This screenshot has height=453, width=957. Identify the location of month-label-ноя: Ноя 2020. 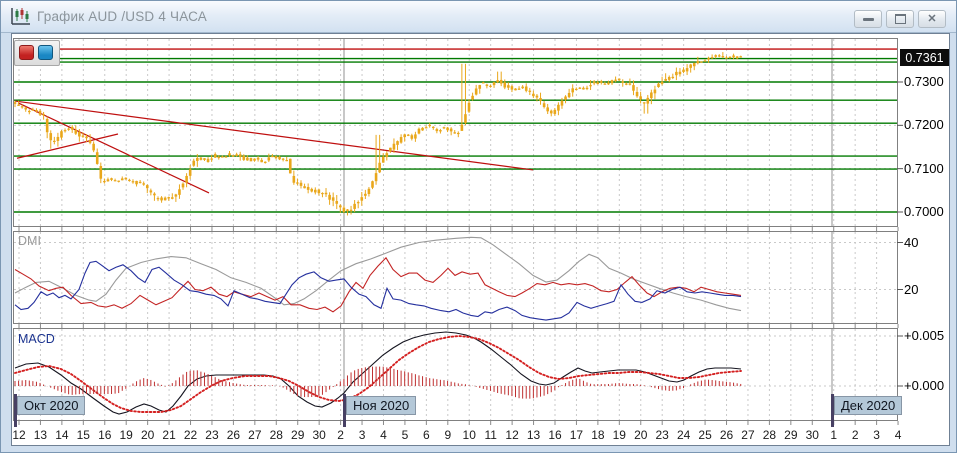
(381, 405).